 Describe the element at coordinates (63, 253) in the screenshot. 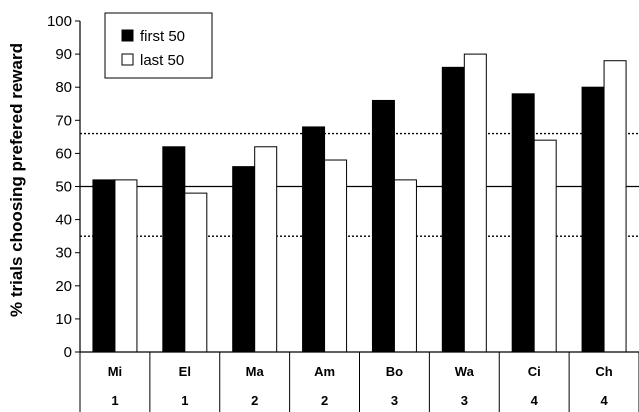

I see `y-tick-label-30: 30` at that location.